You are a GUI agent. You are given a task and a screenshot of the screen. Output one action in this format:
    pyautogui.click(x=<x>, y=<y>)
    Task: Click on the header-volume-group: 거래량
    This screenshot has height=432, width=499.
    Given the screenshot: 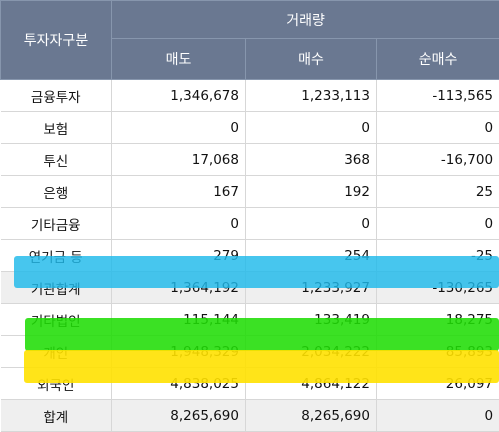 What is the action you would take?
    pyautogui.click(x=305, y=20)
    